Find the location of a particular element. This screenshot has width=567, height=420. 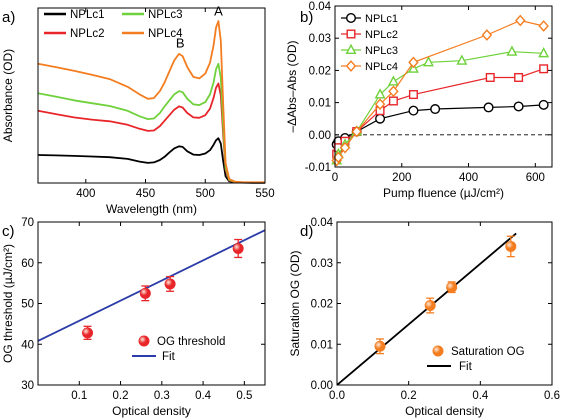

y-tick-label: 70 is located at coordinates (27, 223).